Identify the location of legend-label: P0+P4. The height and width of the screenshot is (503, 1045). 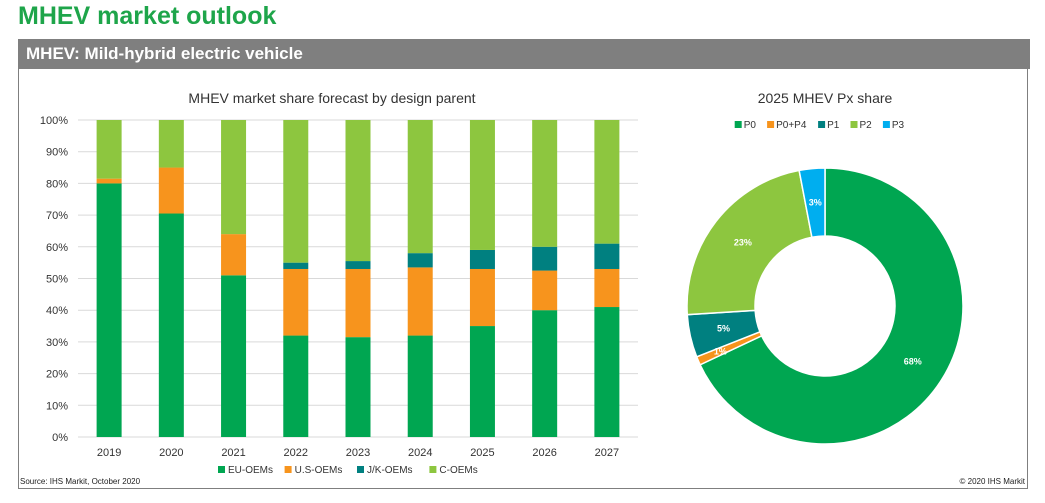
(791, 125).